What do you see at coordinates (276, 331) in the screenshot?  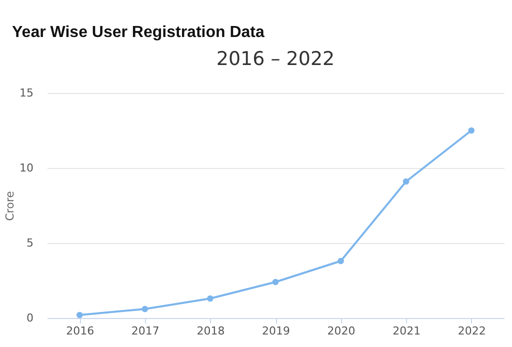 I see `x-tick-label: 2019` at bounding box center [276, 331].